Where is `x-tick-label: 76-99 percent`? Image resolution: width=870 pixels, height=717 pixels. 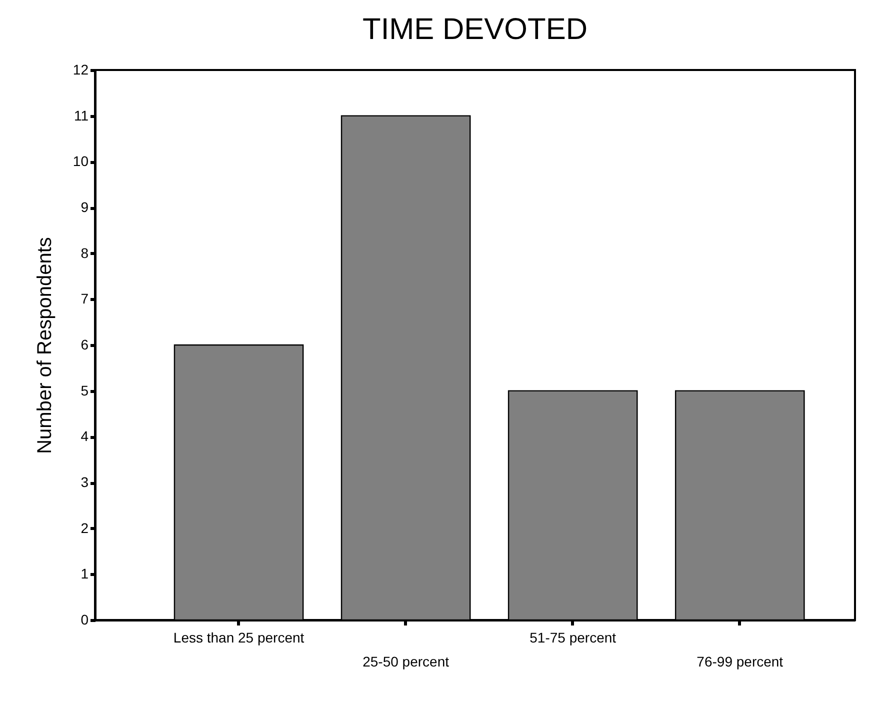 x-tick-label: 76-99 percent is located at coordinates (740, 662).